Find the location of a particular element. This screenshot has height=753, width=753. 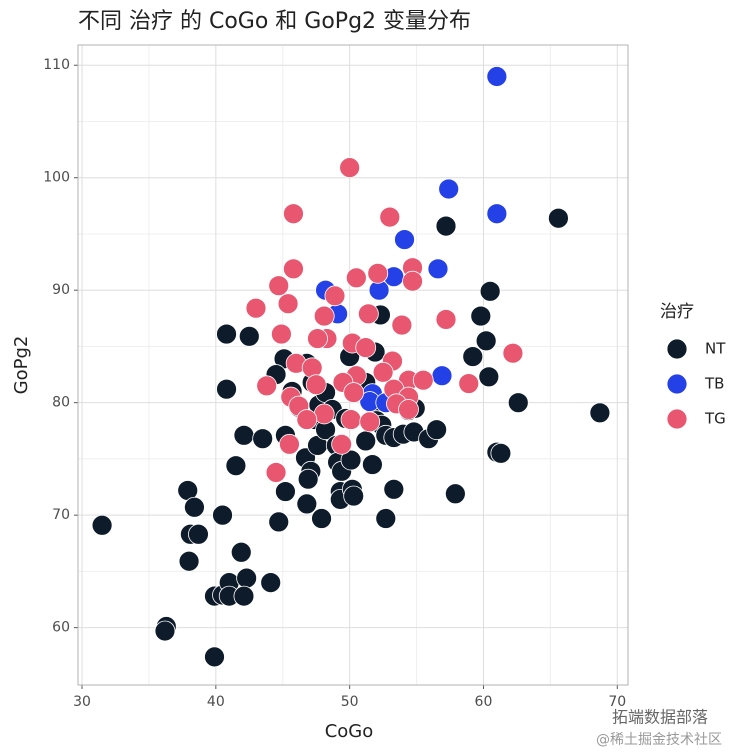

y-tick-label: 90 is located at coordinates (61, 290).